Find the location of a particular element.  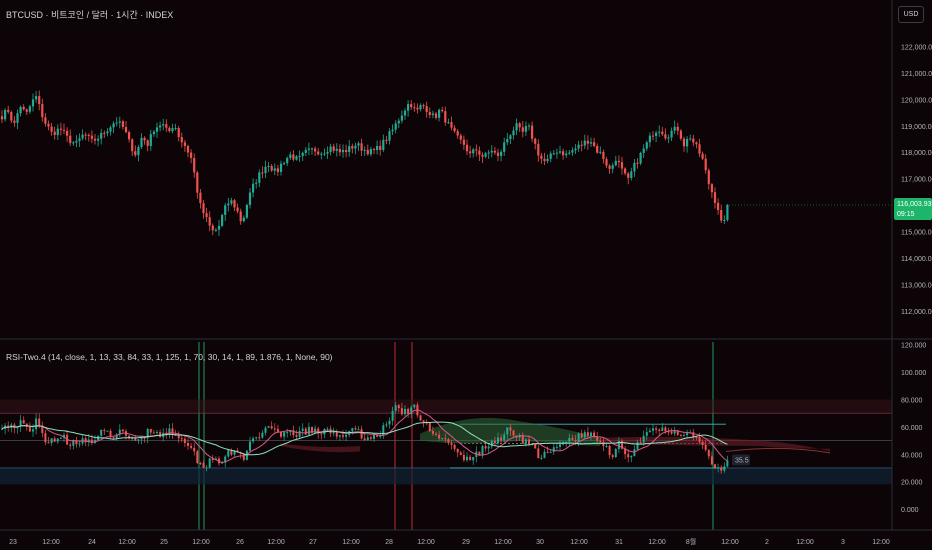

price-tick-label: 121,000.00 is located at coordinates (916, 74).